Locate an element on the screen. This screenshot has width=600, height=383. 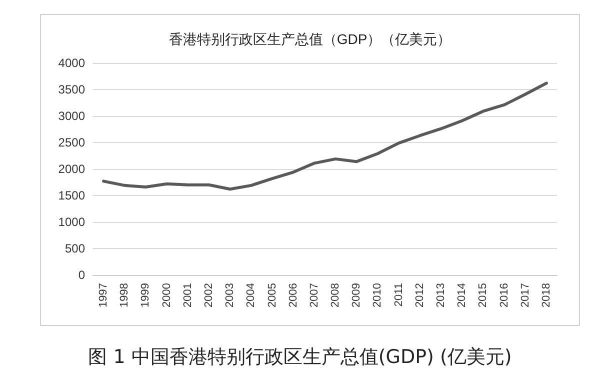
y-tick-label: 2500 is located at coordinates (72, 143).